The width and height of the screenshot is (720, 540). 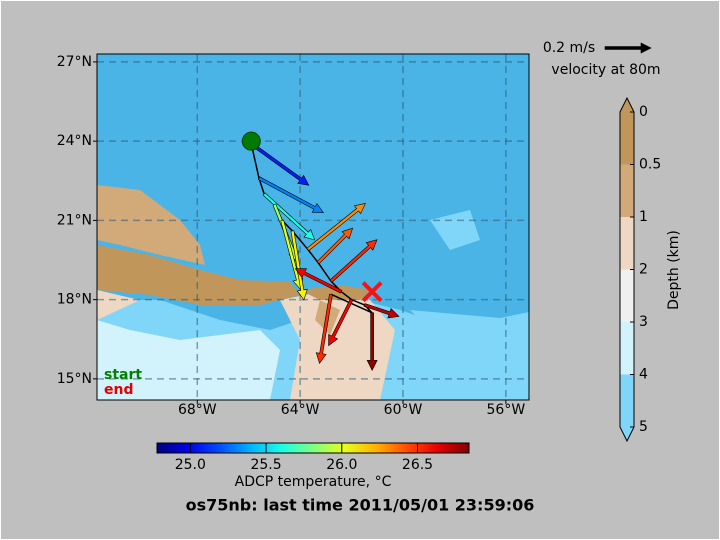 What do you see at coordinates (506, 410) in the screenshot?
I see `x-tick-label: 56°W` at bounding box center [506, 410].